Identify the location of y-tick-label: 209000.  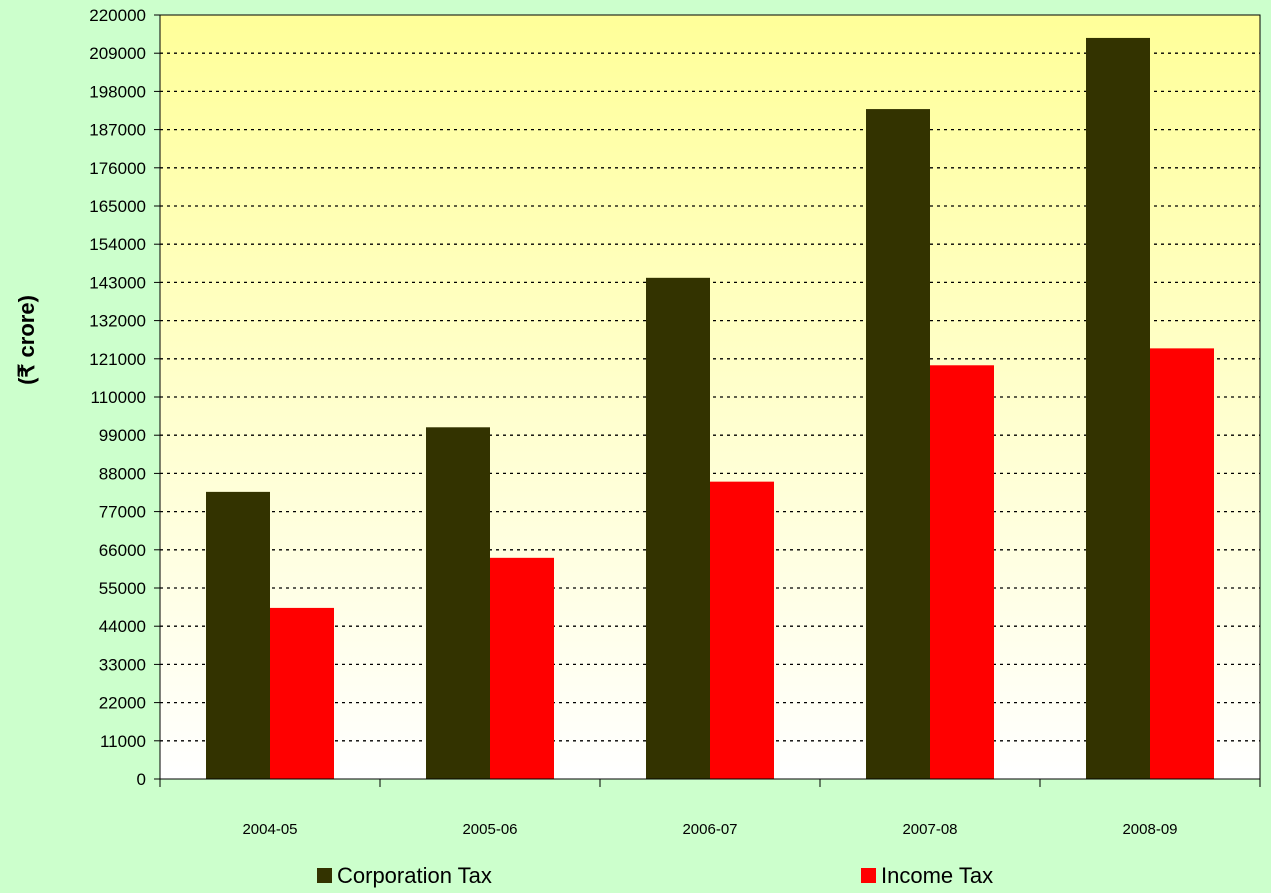
(117, 53).